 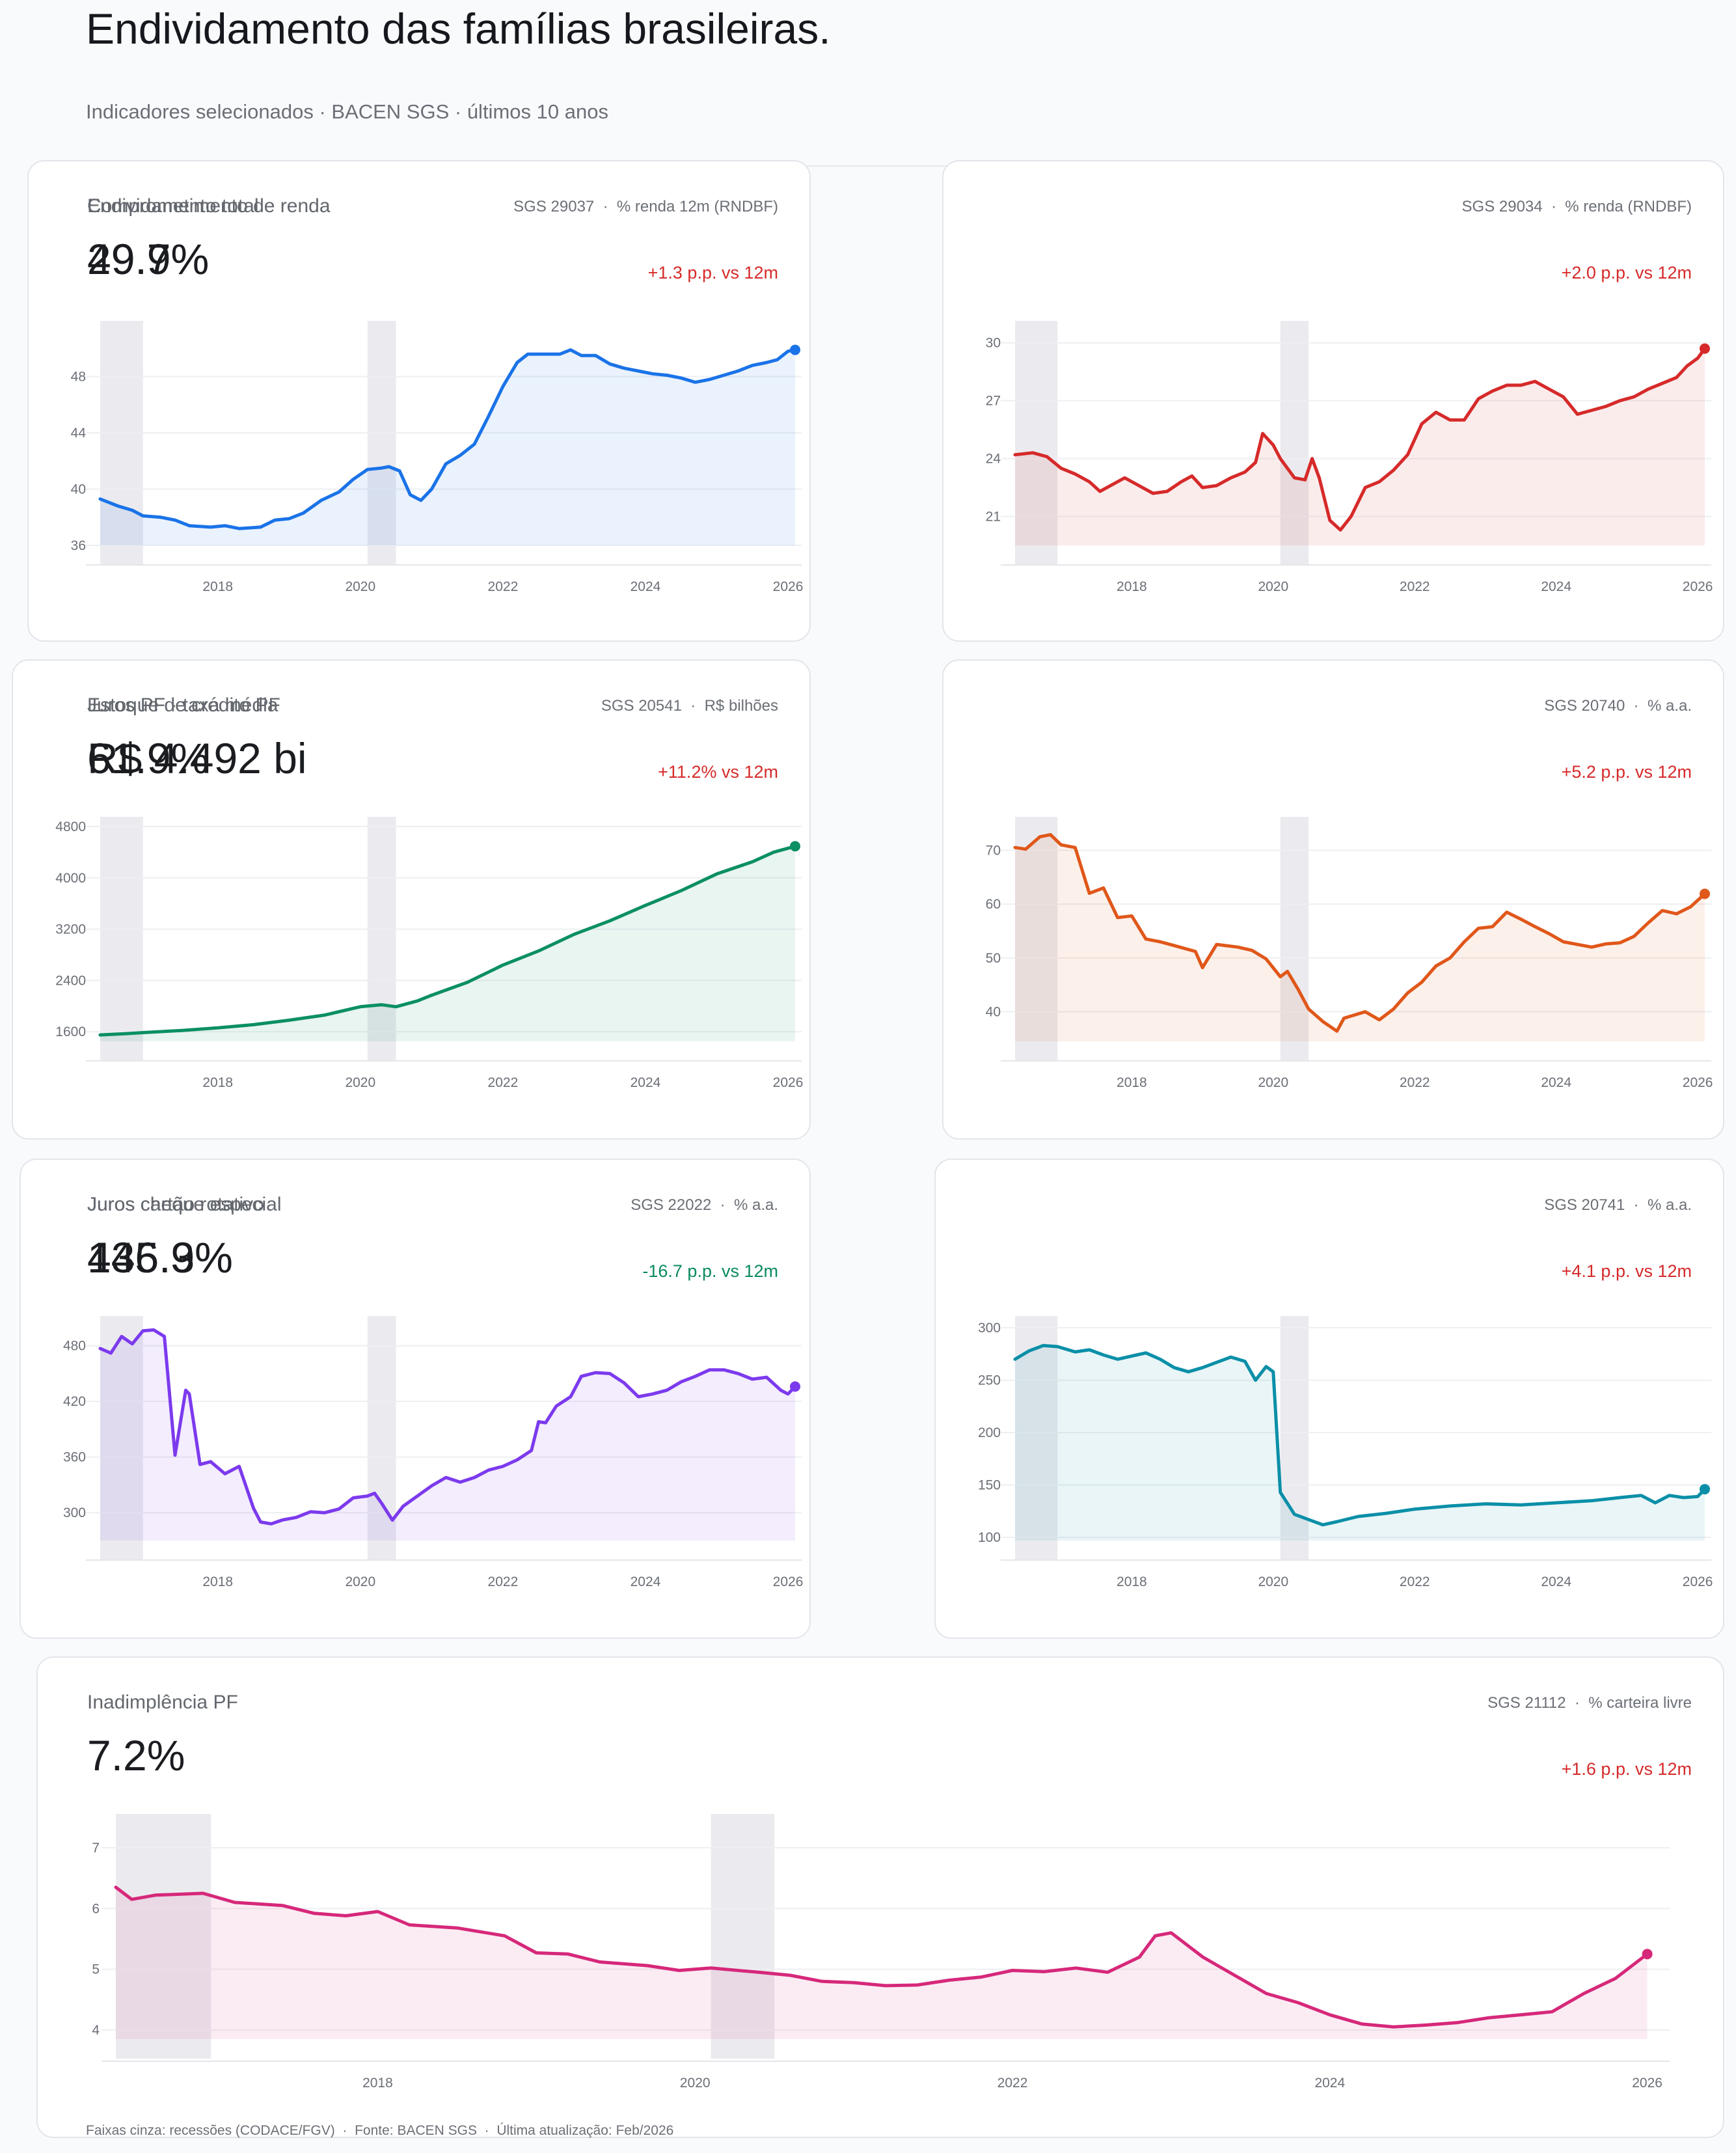 I want to click on y-tick-label: 2400, so click(x=71, y=980).